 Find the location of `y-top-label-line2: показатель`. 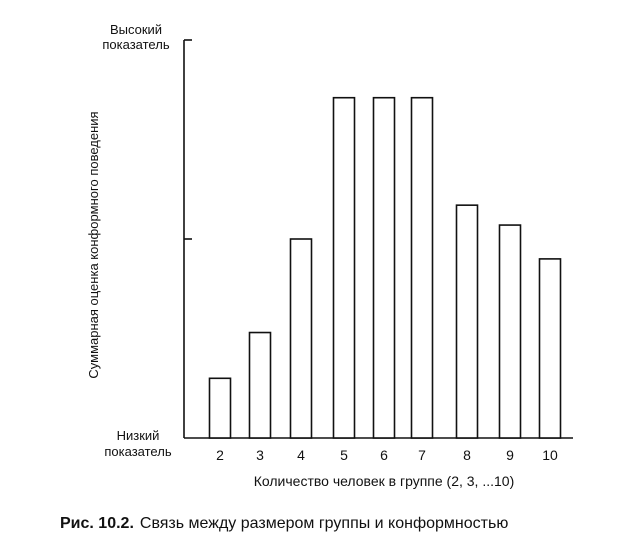

y-top-label-line2: показатель is located at coordinates (135, 44).